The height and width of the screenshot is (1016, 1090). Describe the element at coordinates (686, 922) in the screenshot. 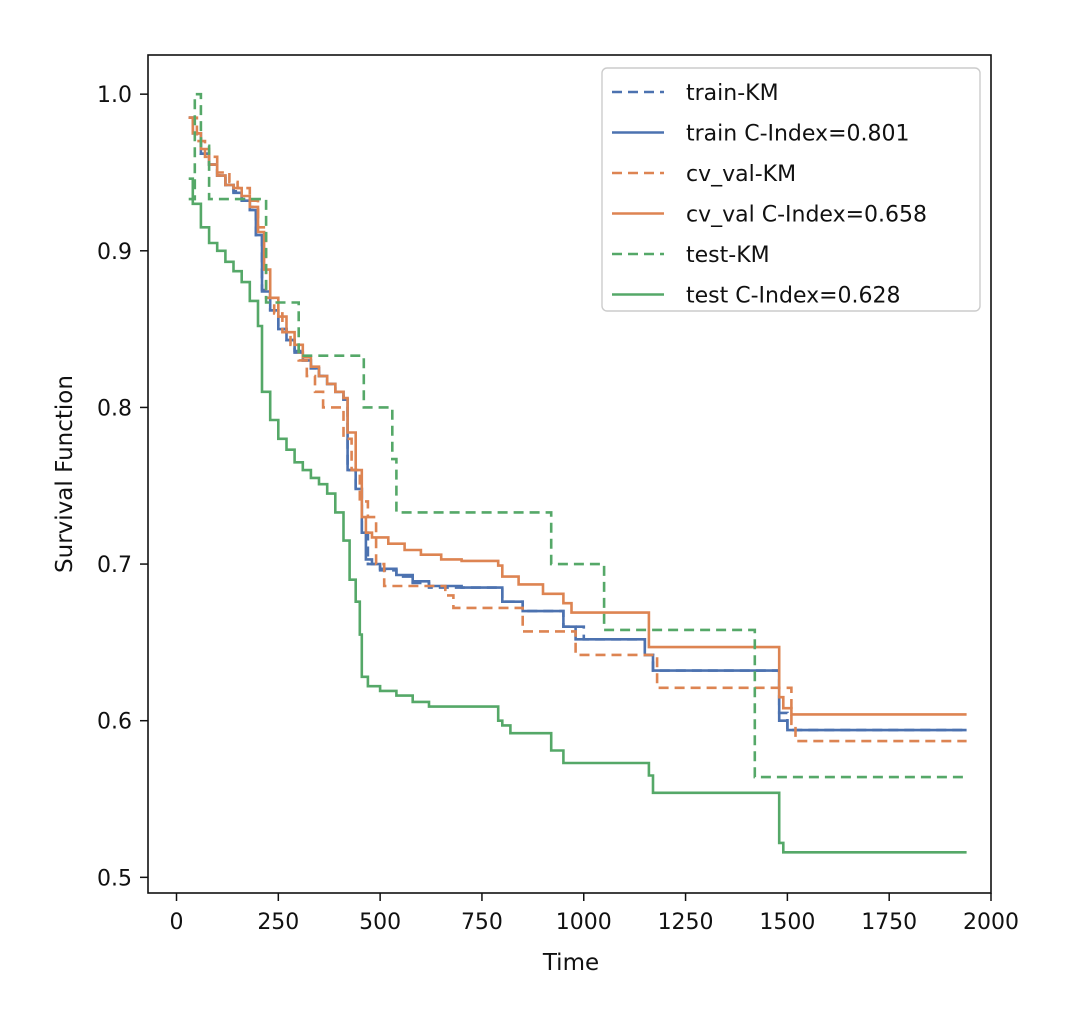

I see `x-tick-label: 1250` at that location.